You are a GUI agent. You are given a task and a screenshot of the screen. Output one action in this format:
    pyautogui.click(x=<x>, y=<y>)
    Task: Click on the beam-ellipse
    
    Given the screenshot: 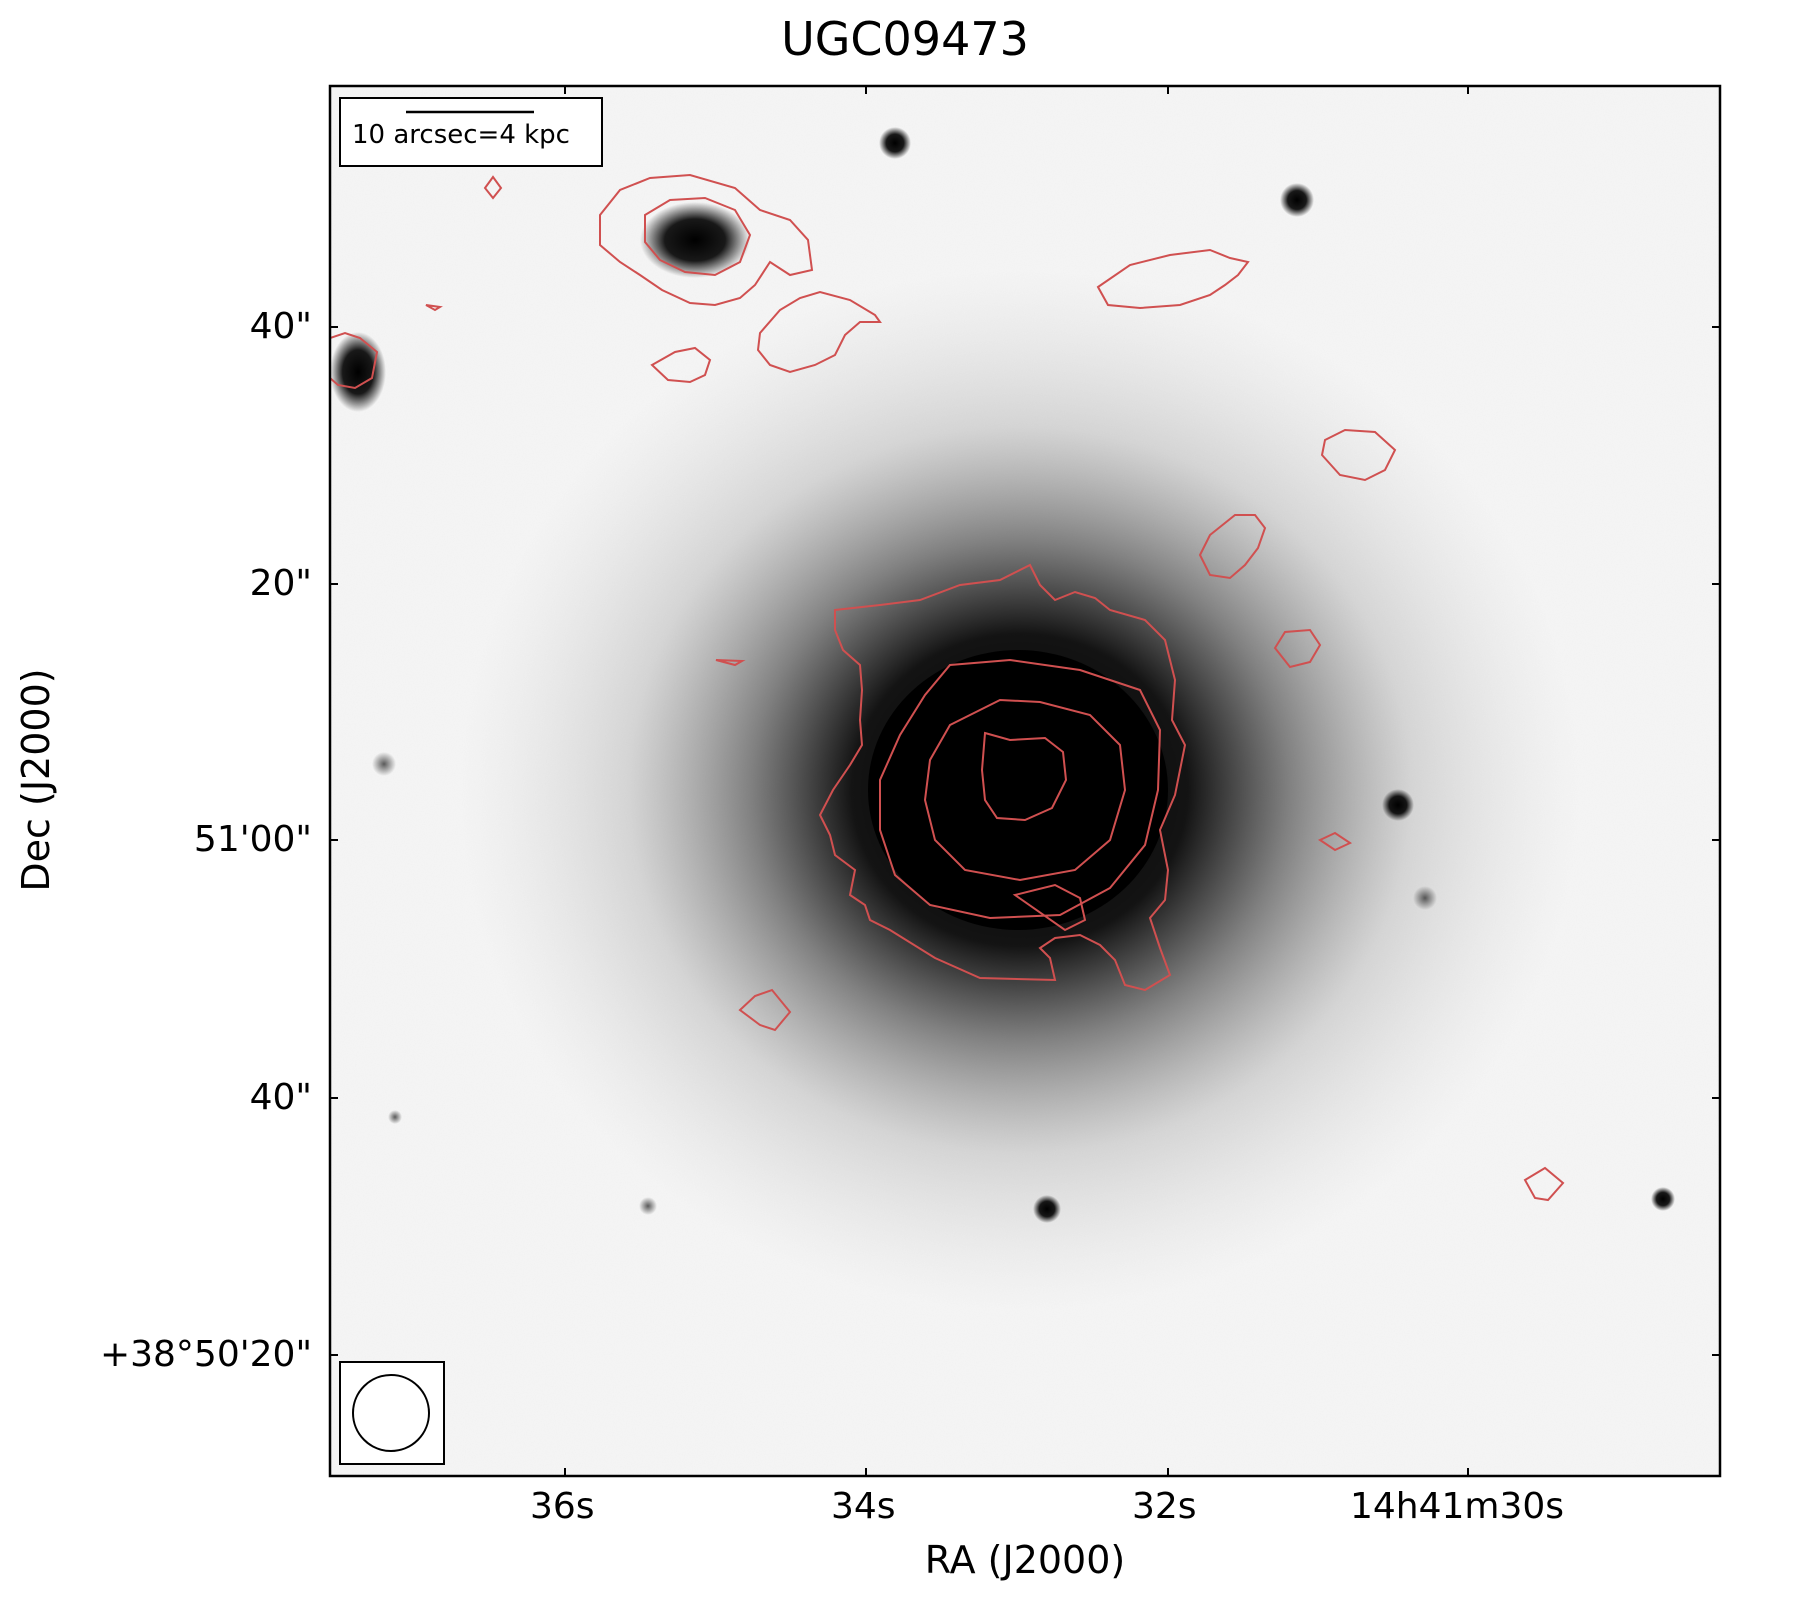 What is the action you would take?
    pyautogui.click(x=391, y=1413)
    